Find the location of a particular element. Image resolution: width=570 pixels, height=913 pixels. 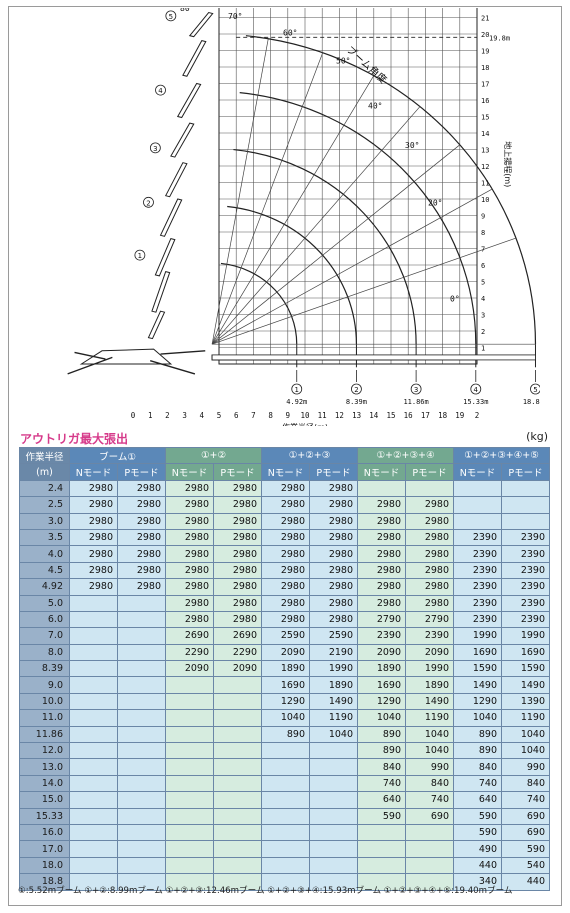

load-cell: 1290 is located at coordinates (285, 701).